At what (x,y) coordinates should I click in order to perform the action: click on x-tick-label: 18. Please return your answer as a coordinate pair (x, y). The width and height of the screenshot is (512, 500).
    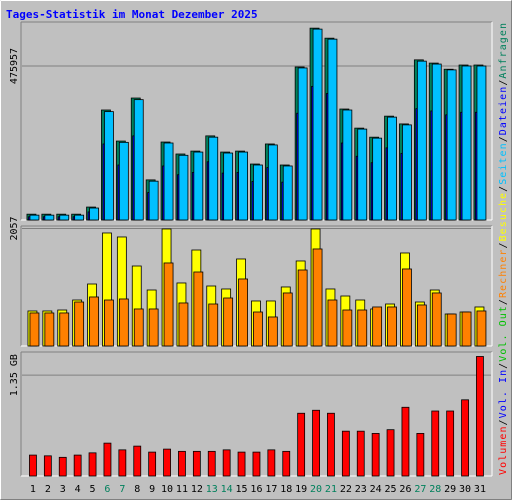
    Looking at the image, I should click on (286, 489).